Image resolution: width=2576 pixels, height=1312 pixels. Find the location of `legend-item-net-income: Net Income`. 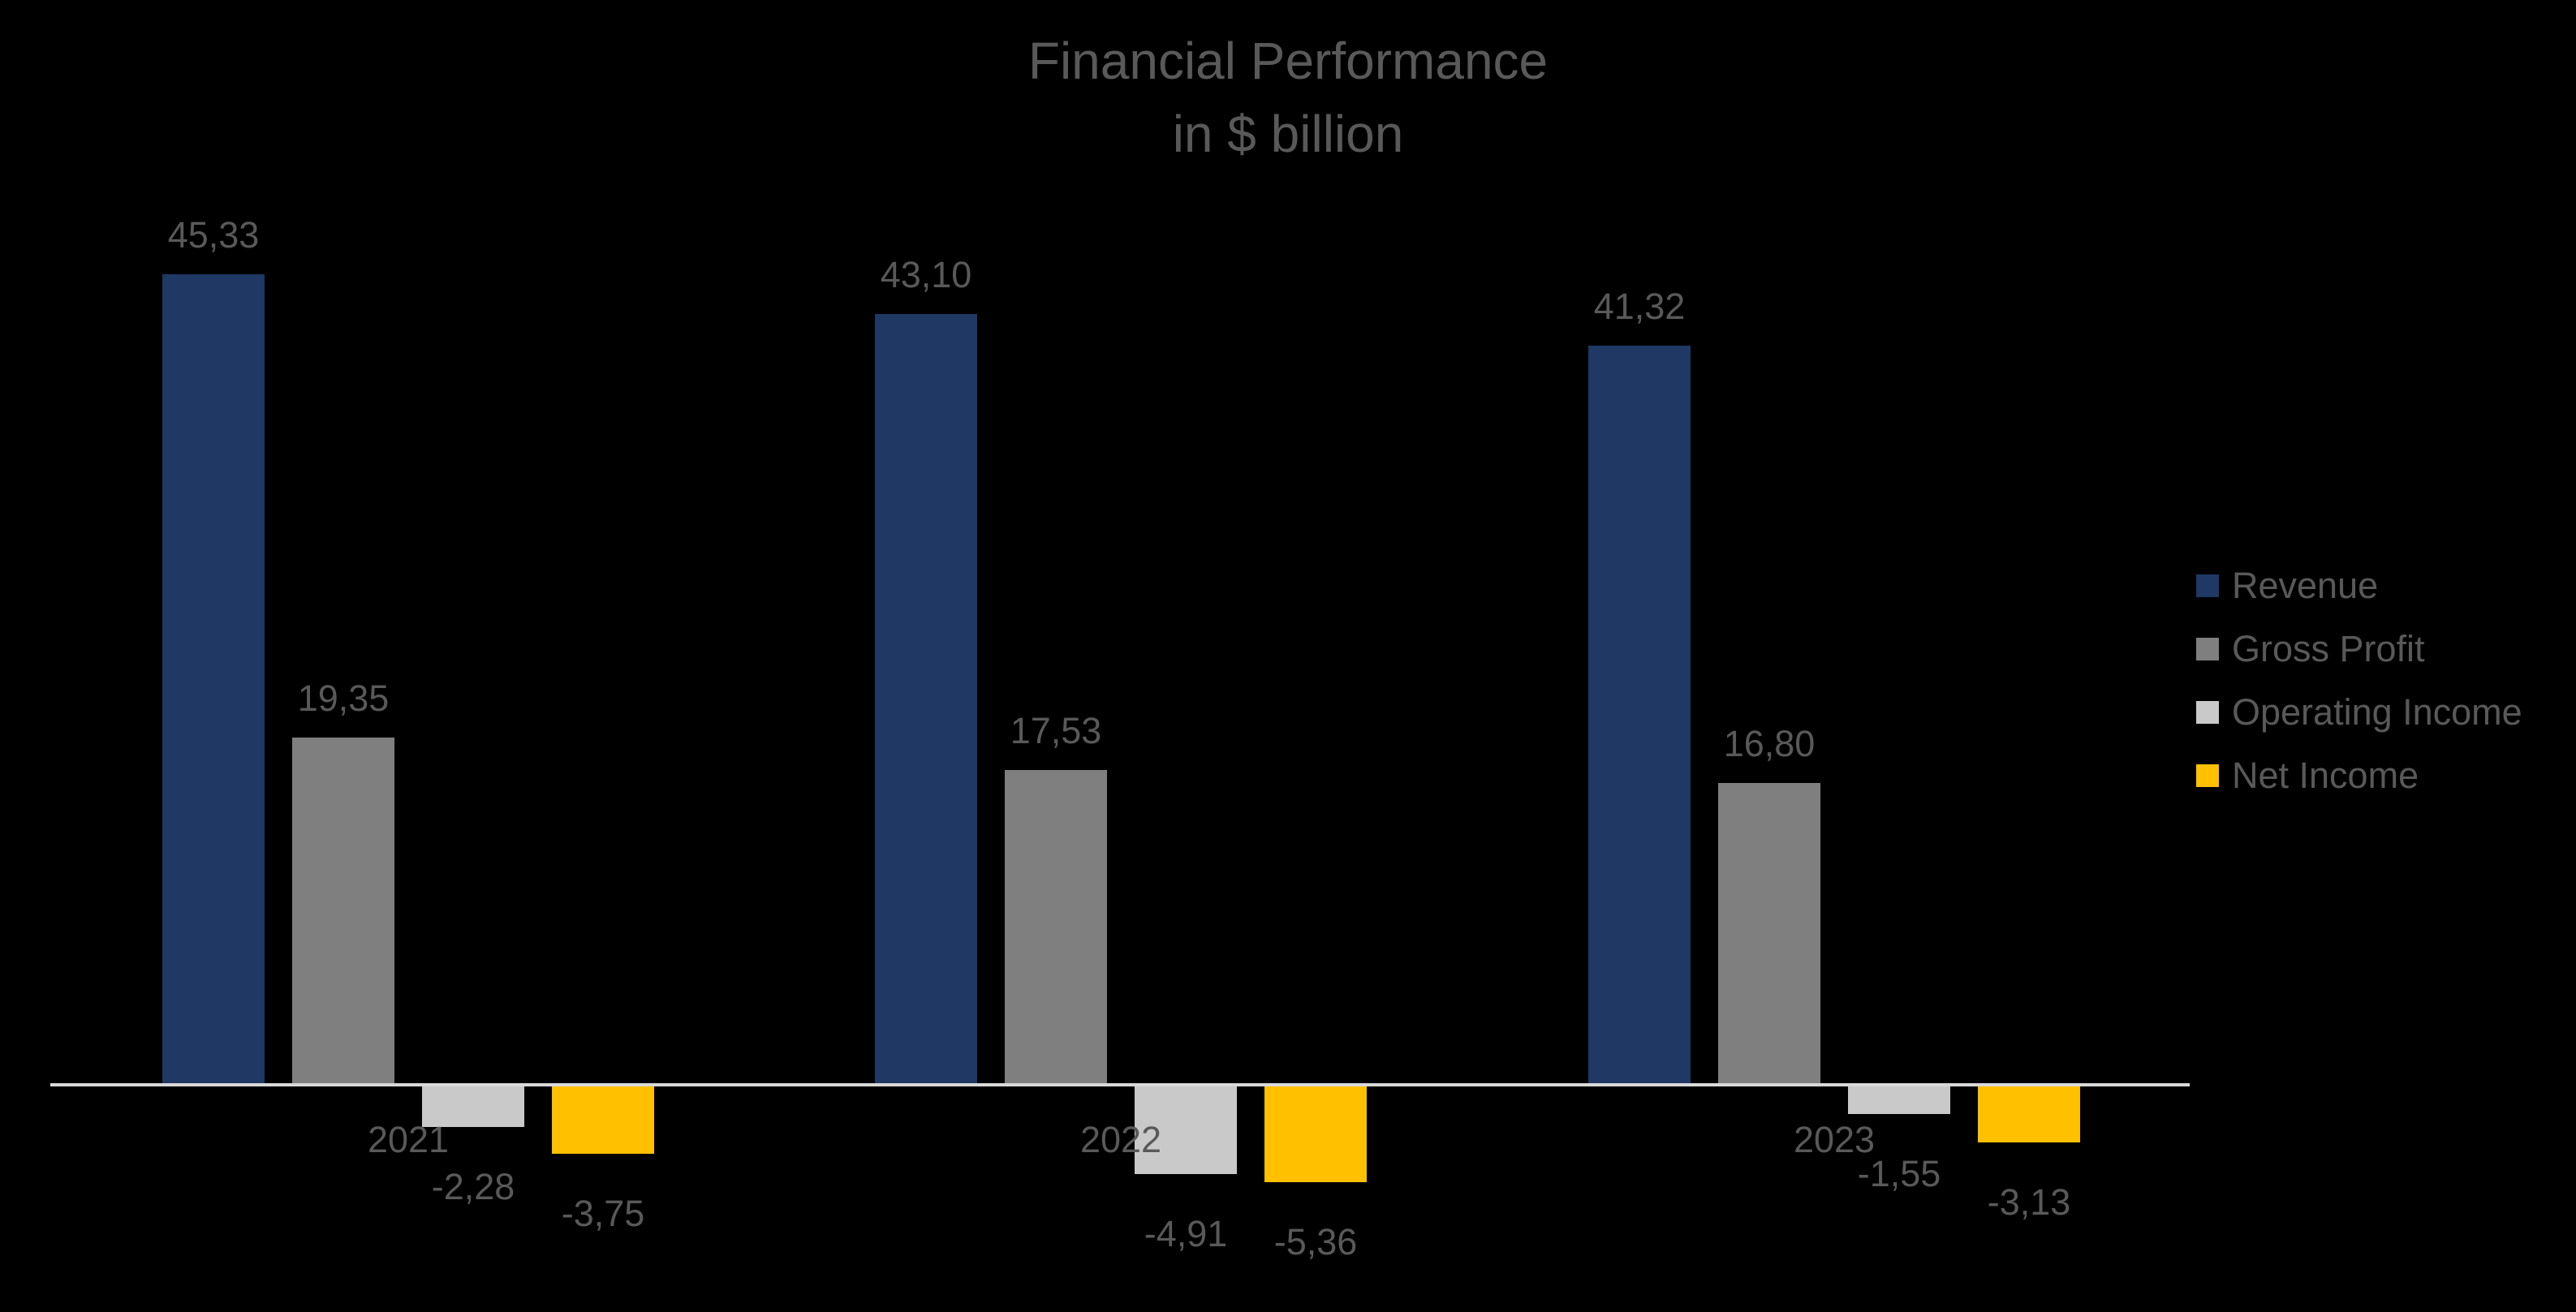

legend-item-net-income: Net Income is located at coordinates (2359, 775).